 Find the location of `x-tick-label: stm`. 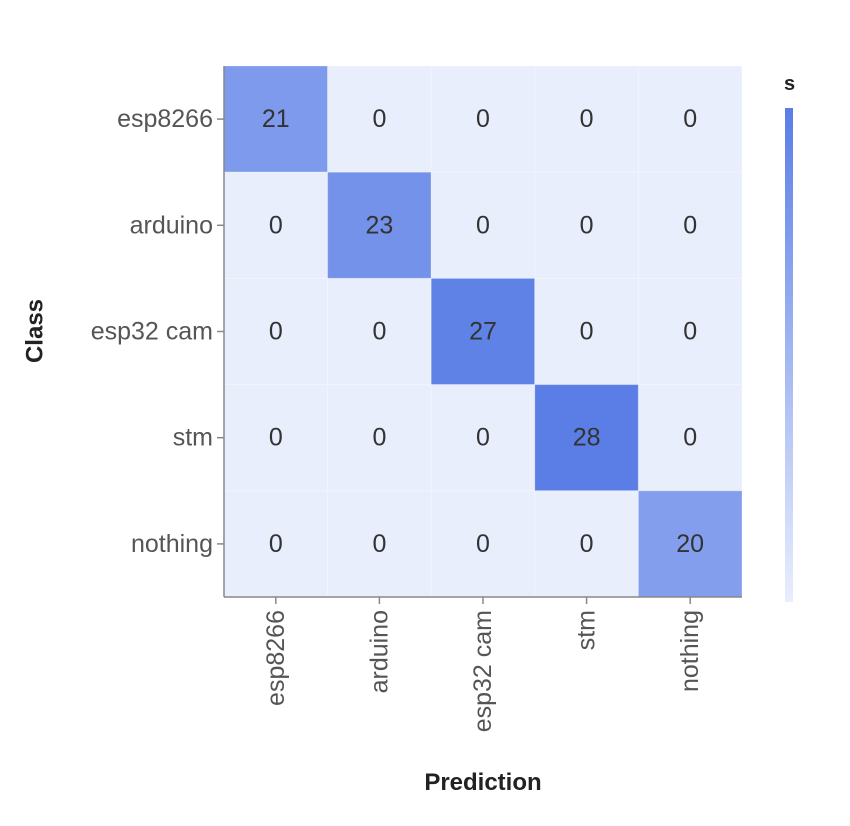

x-tick-label: stm is located at coordinates (587, 630).